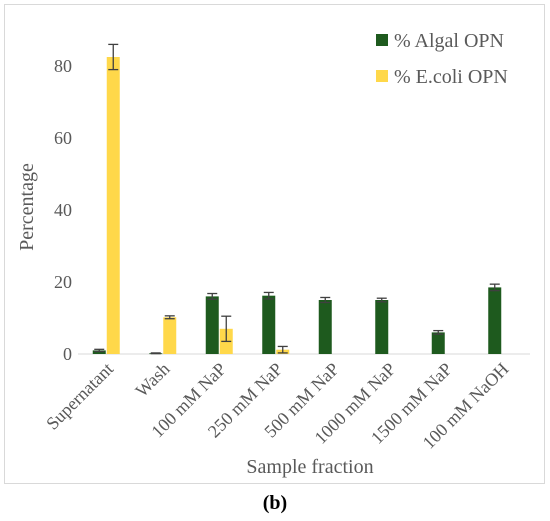 The width and height of the screenshot is (550, 521). What do you see at coordinates (63, 66) in the screenshot?
I see `y-tick-label: 80` at bounding box center [63, 66].